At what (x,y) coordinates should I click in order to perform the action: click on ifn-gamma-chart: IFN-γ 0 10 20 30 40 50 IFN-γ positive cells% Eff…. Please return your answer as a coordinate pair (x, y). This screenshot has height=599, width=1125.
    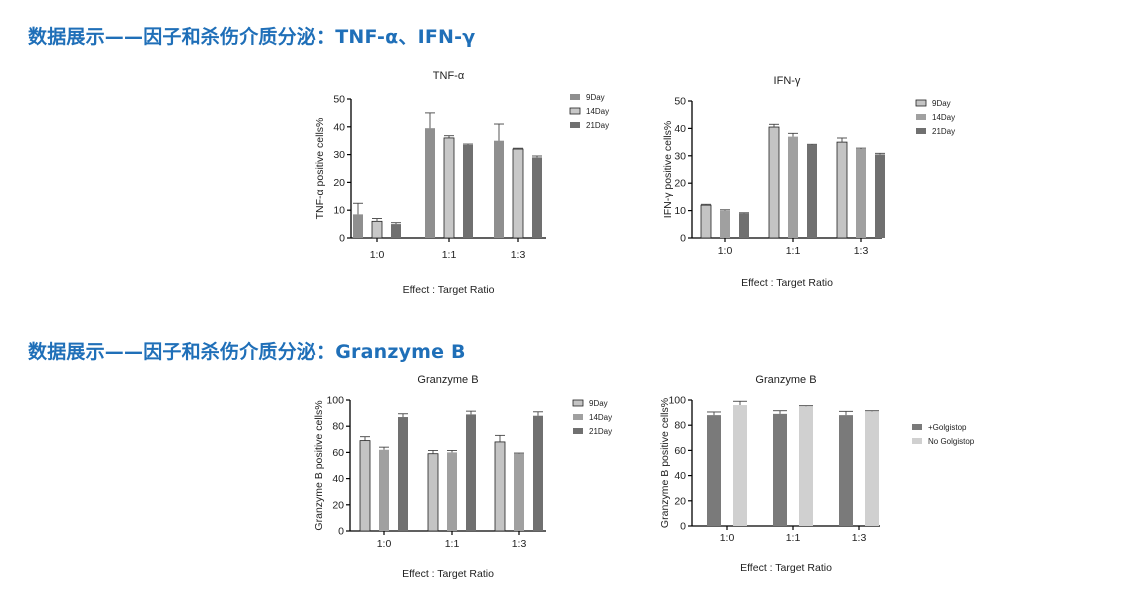
    Looking at the image, I should click on (808, 182).